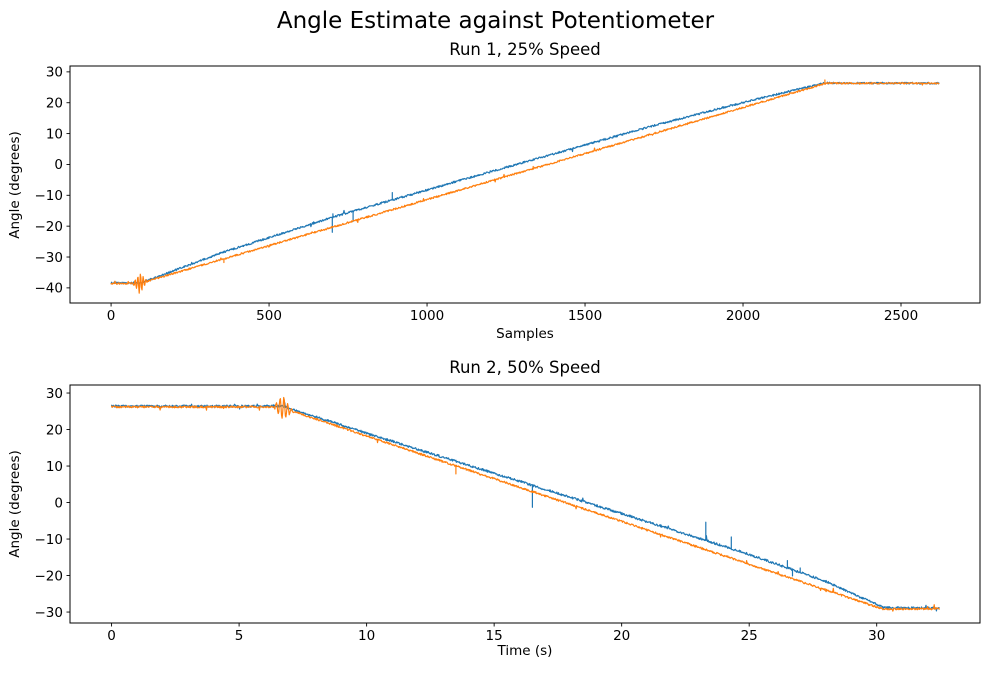 The image size is (991, 674). What do you see at coordinates (525, 367) in the screenshot?
I see `plot2-title: Run 2, 50% Speed` at bounding box center [525, 367].